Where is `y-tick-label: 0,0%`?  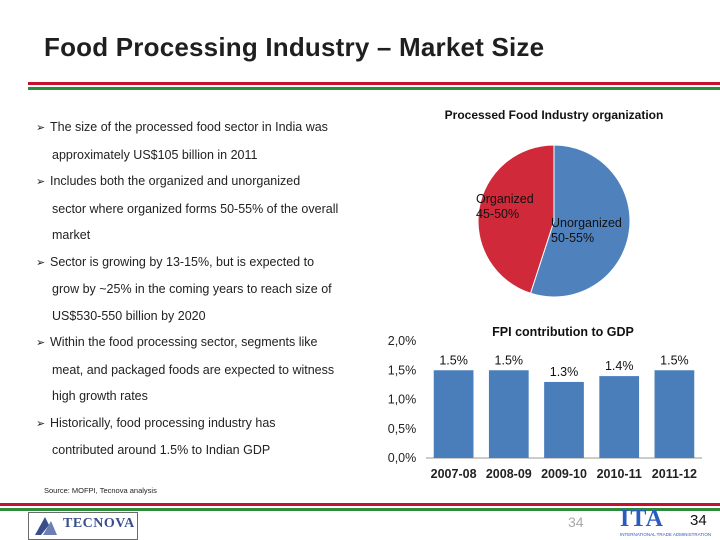 y-tick-label: 0,0% is located at coordinates (402, 458).